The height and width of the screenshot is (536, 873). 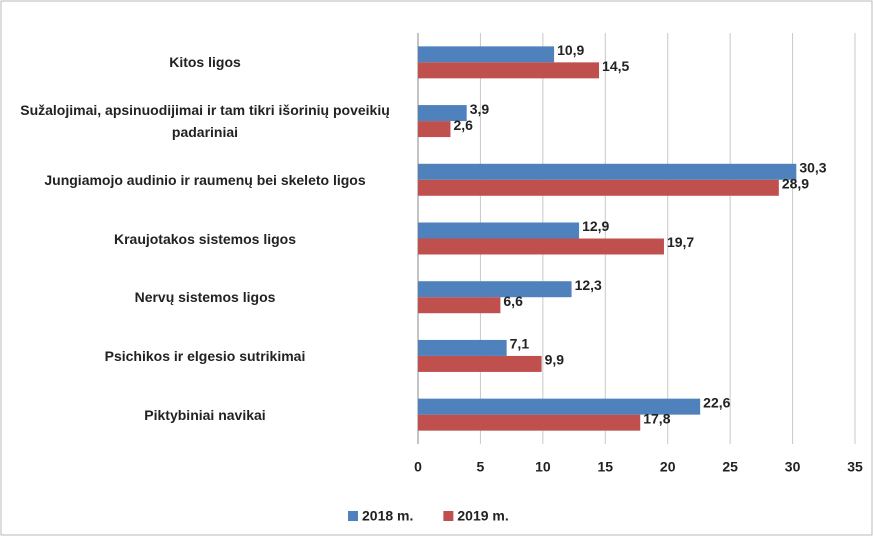 I want to click on x-tick-label: 25, so click(x=730, y=467).